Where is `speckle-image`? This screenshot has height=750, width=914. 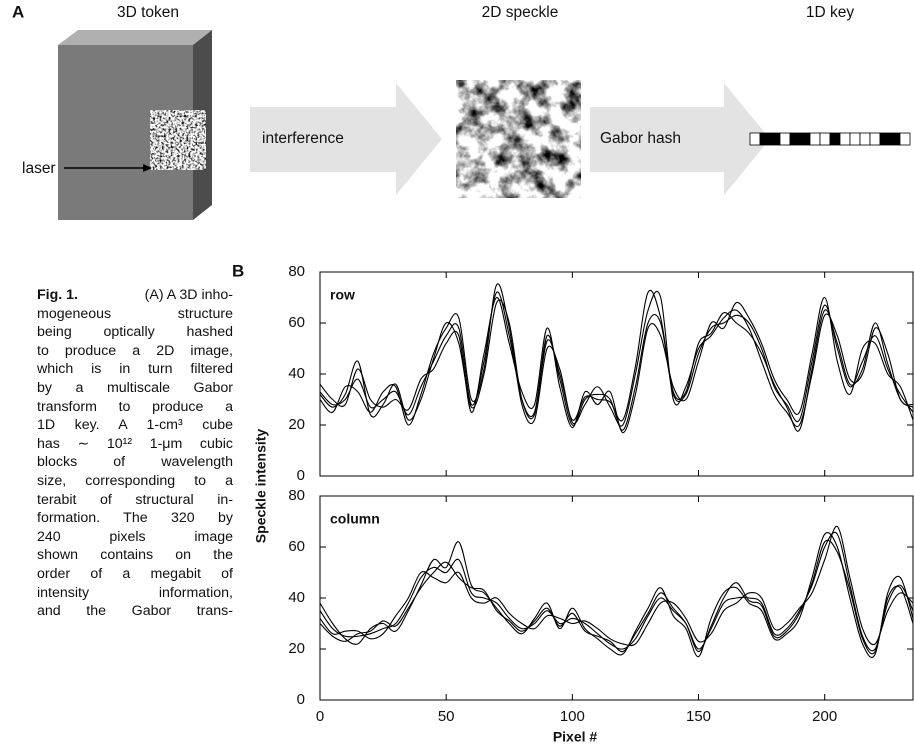 speckle-image is located at coordinates (518, 139).